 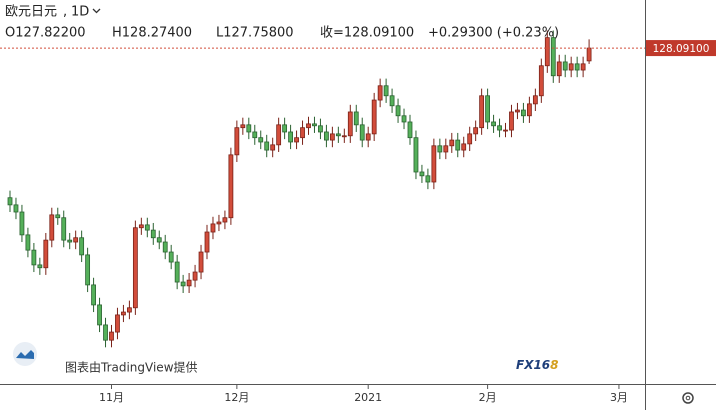 What do you see at coordinates (111, 397) in the screenshot?
I see `x-tick-label: 11月` at bounding box center [111, 397].